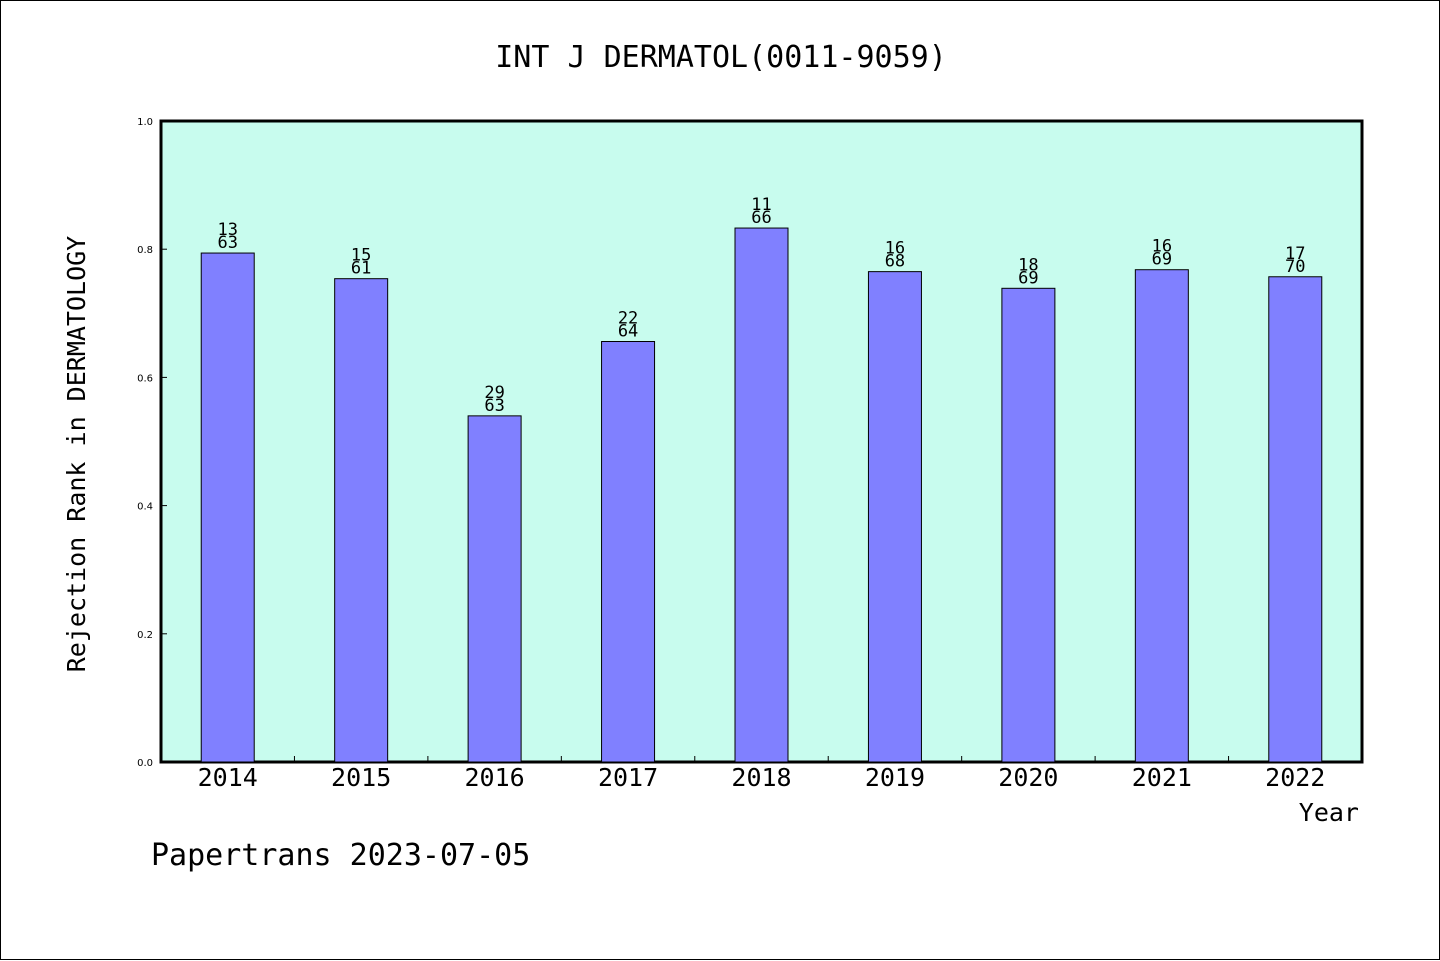  Describe the element at coordinates (494, 589) in the screenshot. I see `bar-2016` at that location.